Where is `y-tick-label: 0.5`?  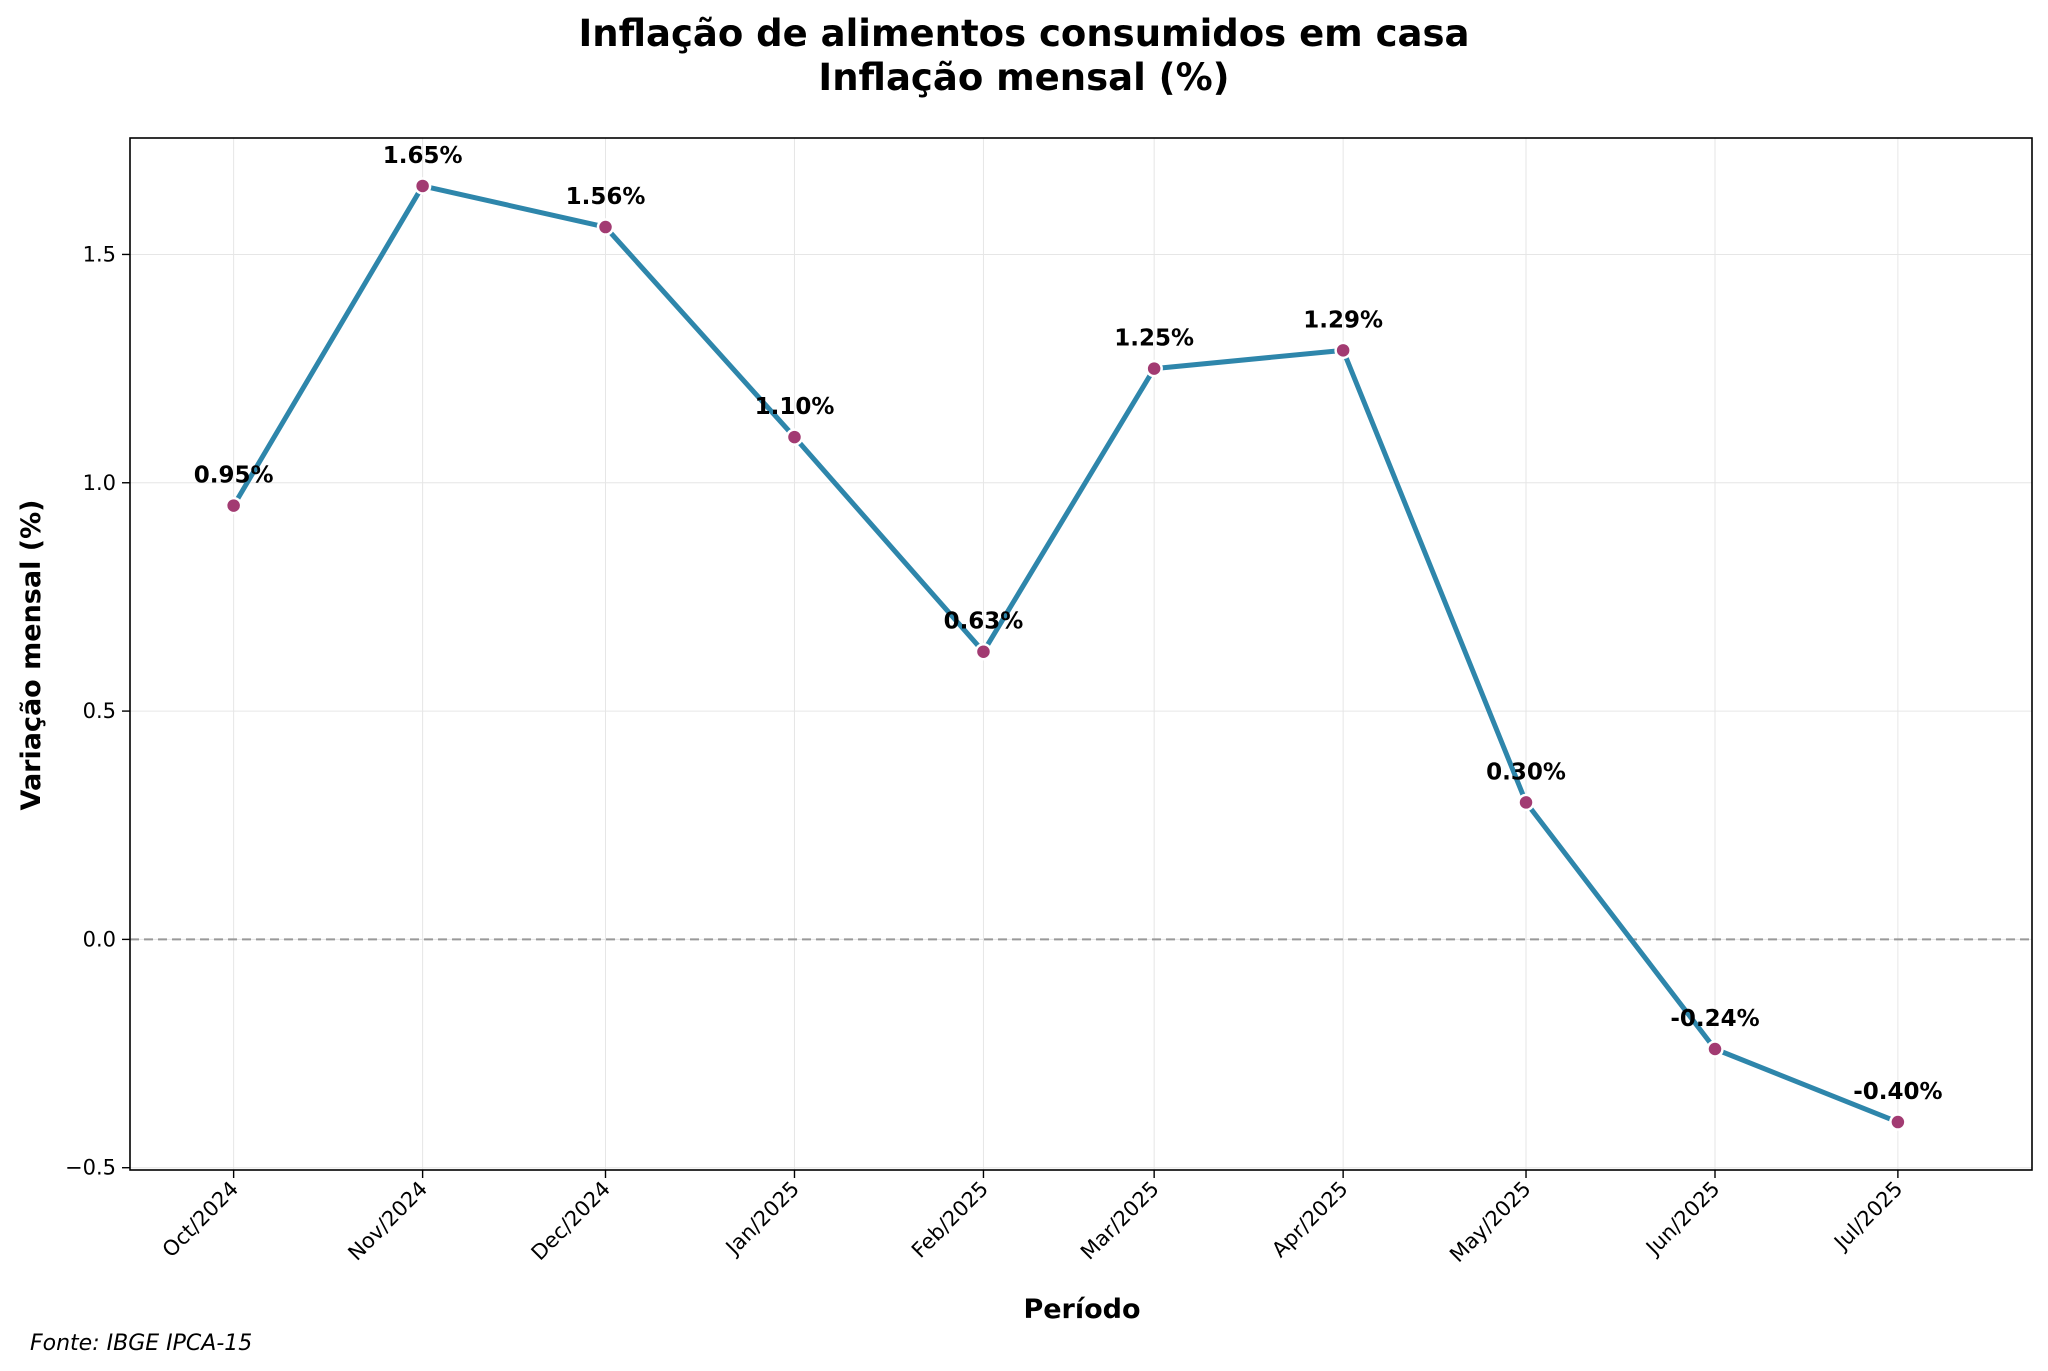 y-tick-label: 0.5 is located at coordinates (99, 711).